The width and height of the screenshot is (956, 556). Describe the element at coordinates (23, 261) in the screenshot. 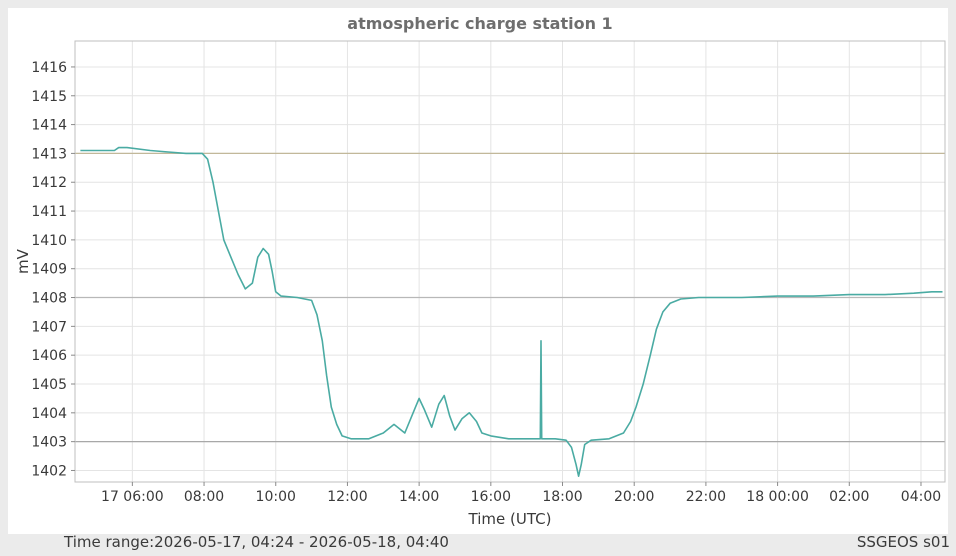

I see `y-axis-label: mV` at that location.